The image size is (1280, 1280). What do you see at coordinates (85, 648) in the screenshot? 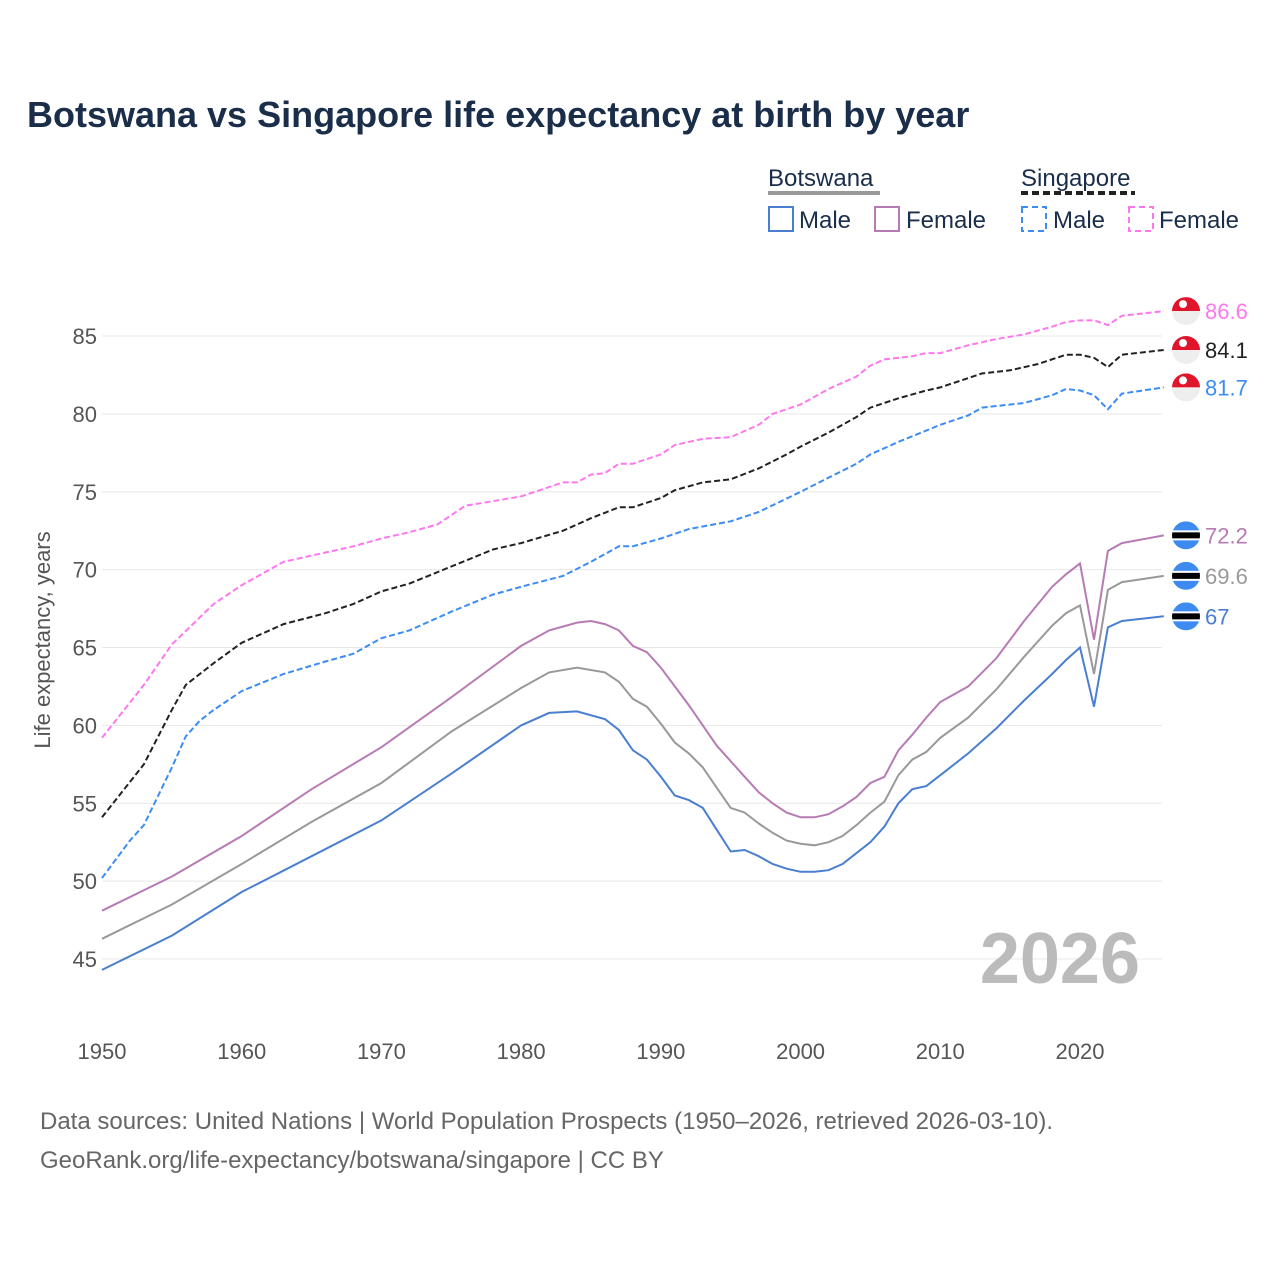
I see `y-tick-label: 65` at bounding box center [85, 648].